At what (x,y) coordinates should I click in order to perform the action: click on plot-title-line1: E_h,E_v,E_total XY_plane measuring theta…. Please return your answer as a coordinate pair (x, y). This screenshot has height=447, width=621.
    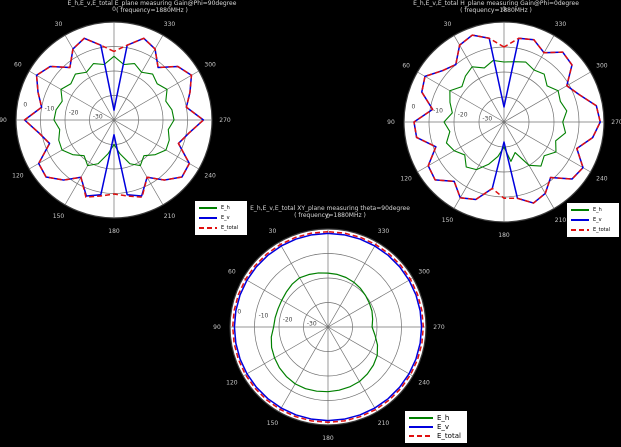
    Looking at the image, I should click on (330, 208).